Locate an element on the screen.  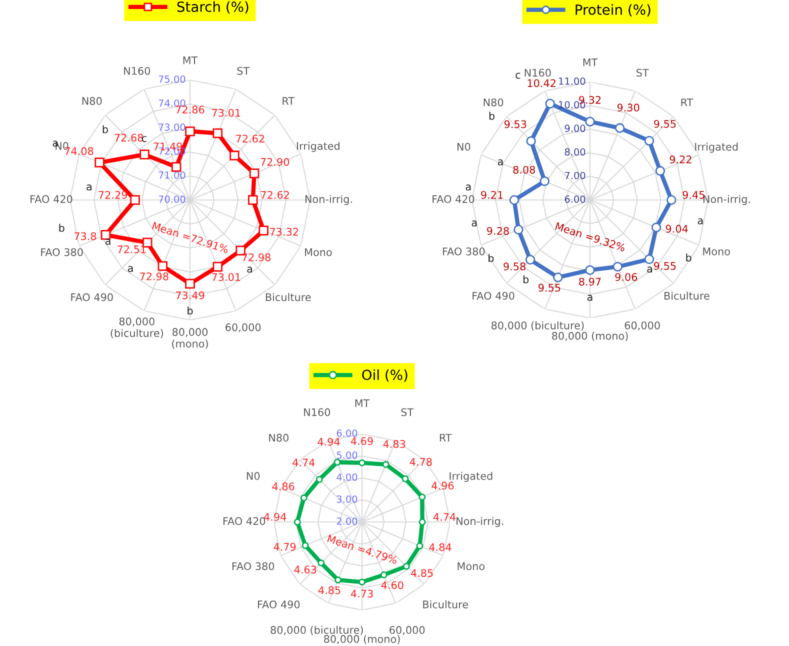
y-tick-label: 75.00 is located at coordinates (172, 79).